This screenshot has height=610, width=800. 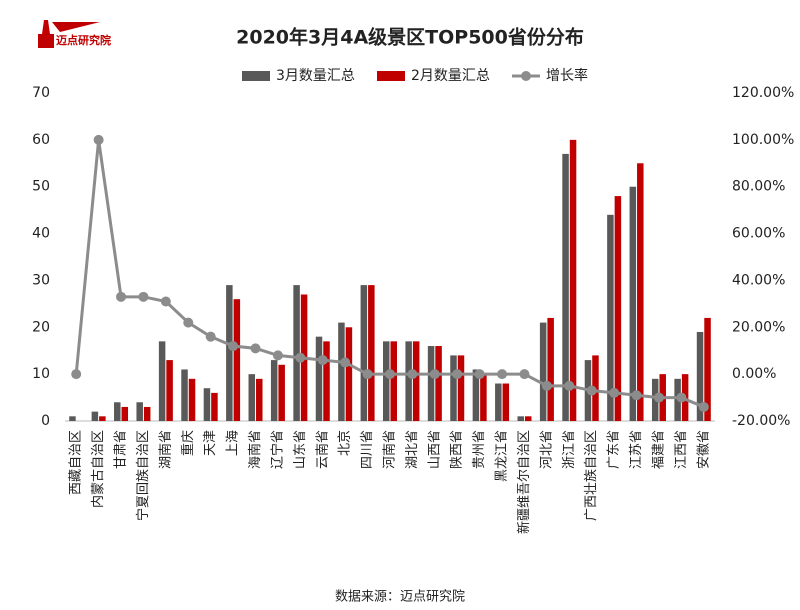 What do you see at coordinates (614, 449) in the screenshot?
I see `x-tick-label: 广东省` at bounding box center [614, 449].